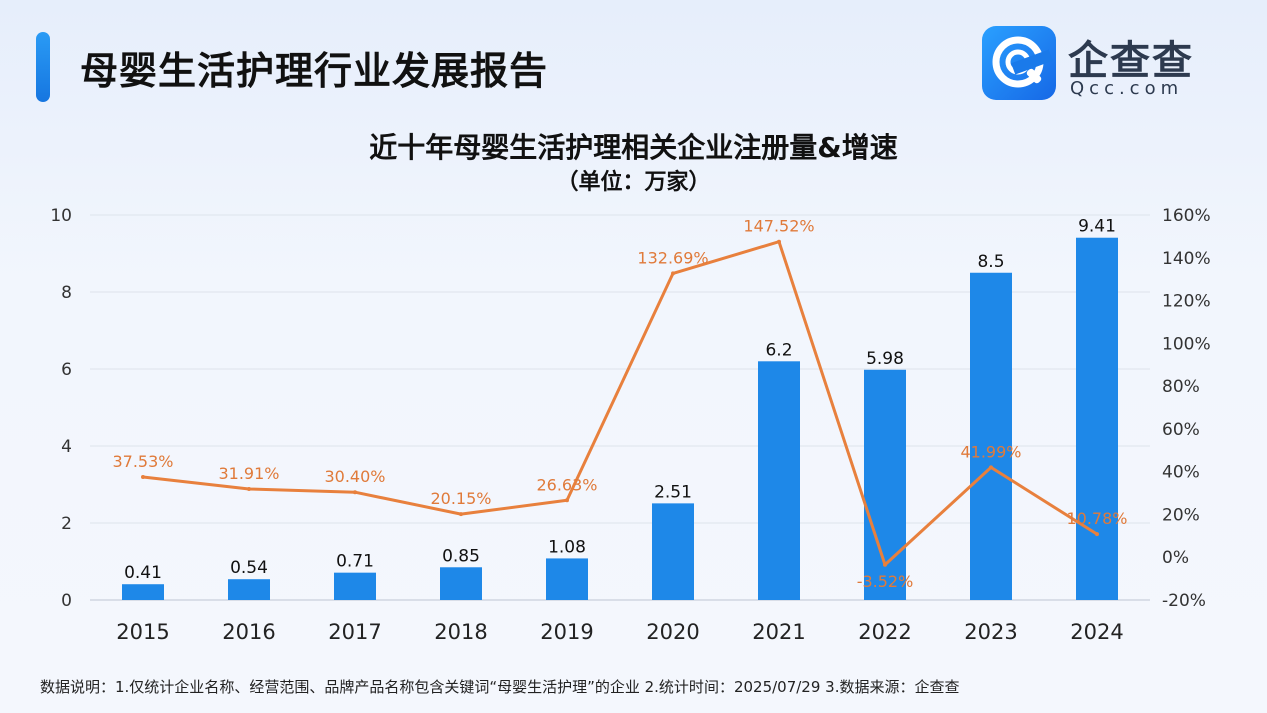  I want to click on x-tick-label: 2020, so click(672, 632).